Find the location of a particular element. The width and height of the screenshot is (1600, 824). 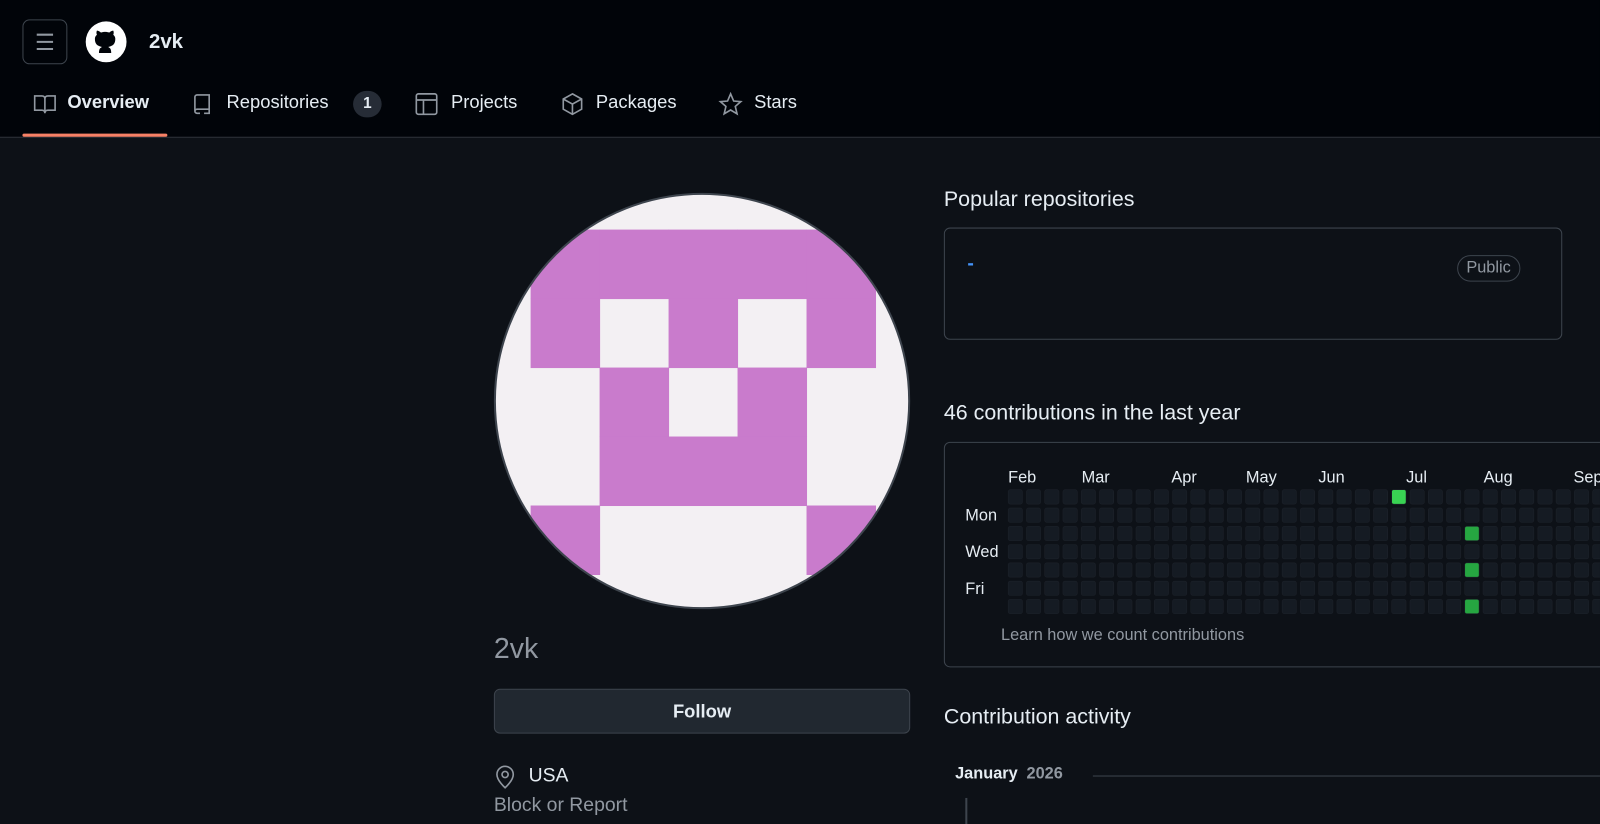

menu-button is located at coordinates (45, 42).